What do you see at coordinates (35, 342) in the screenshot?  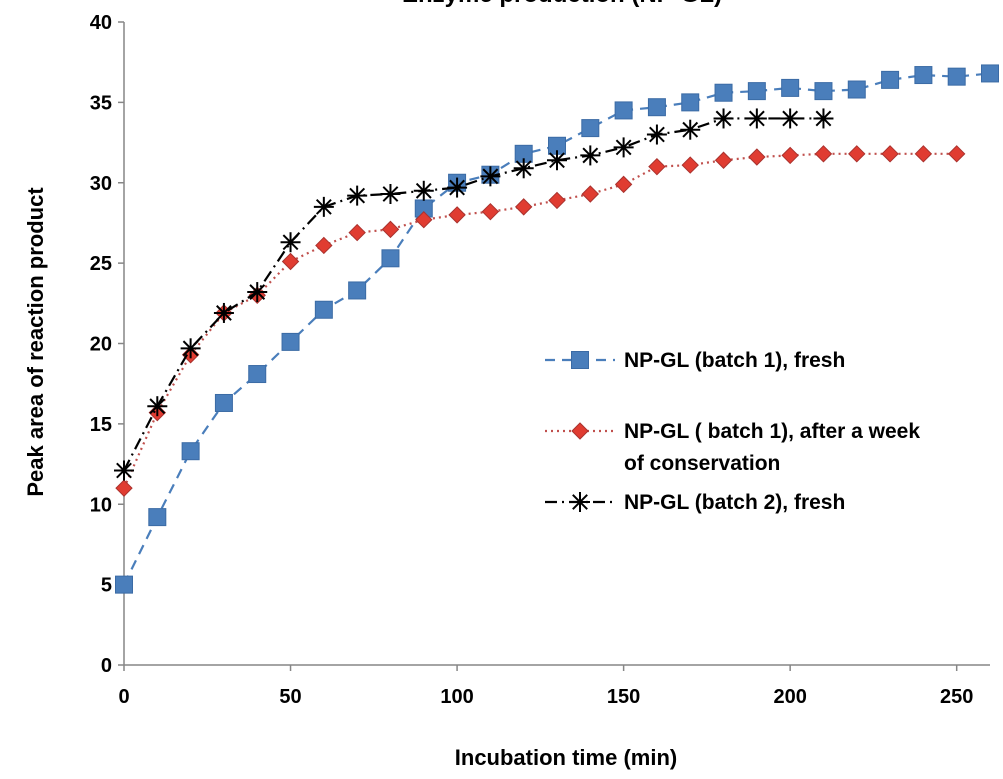 I see `y-axis-title: Peak area of reaction product` at bounding box center [35, 342].